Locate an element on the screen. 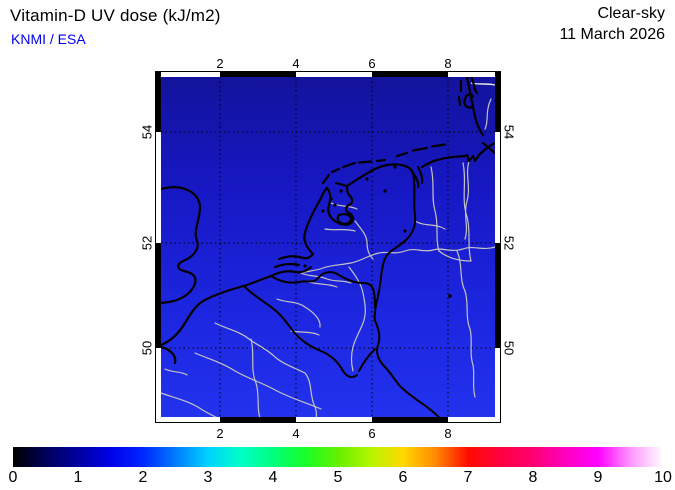 This screenshot has width=675, height=490. colorbar-tick-7: 7 is located at coordinates (468, 477).